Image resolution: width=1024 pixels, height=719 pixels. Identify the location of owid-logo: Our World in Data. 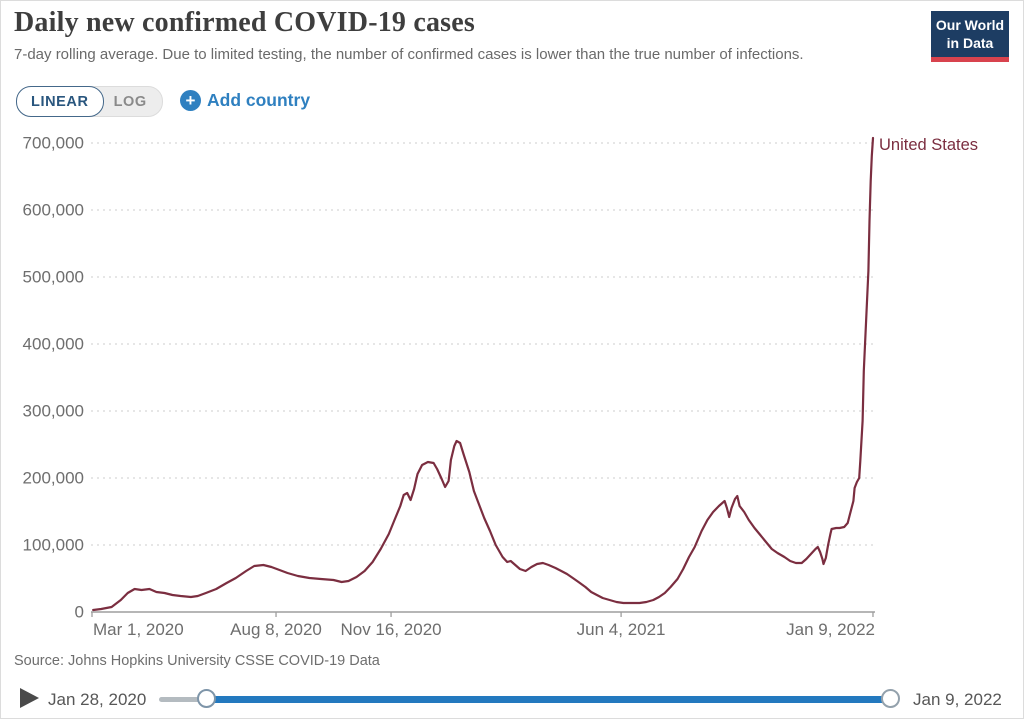
(970, 36).